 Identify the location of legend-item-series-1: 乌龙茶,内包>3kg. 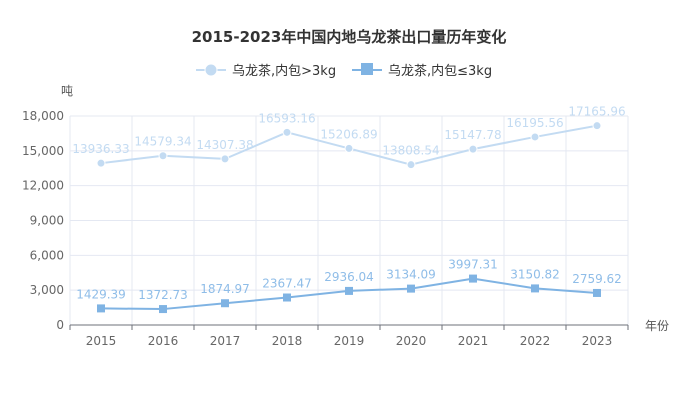
(266, 71).